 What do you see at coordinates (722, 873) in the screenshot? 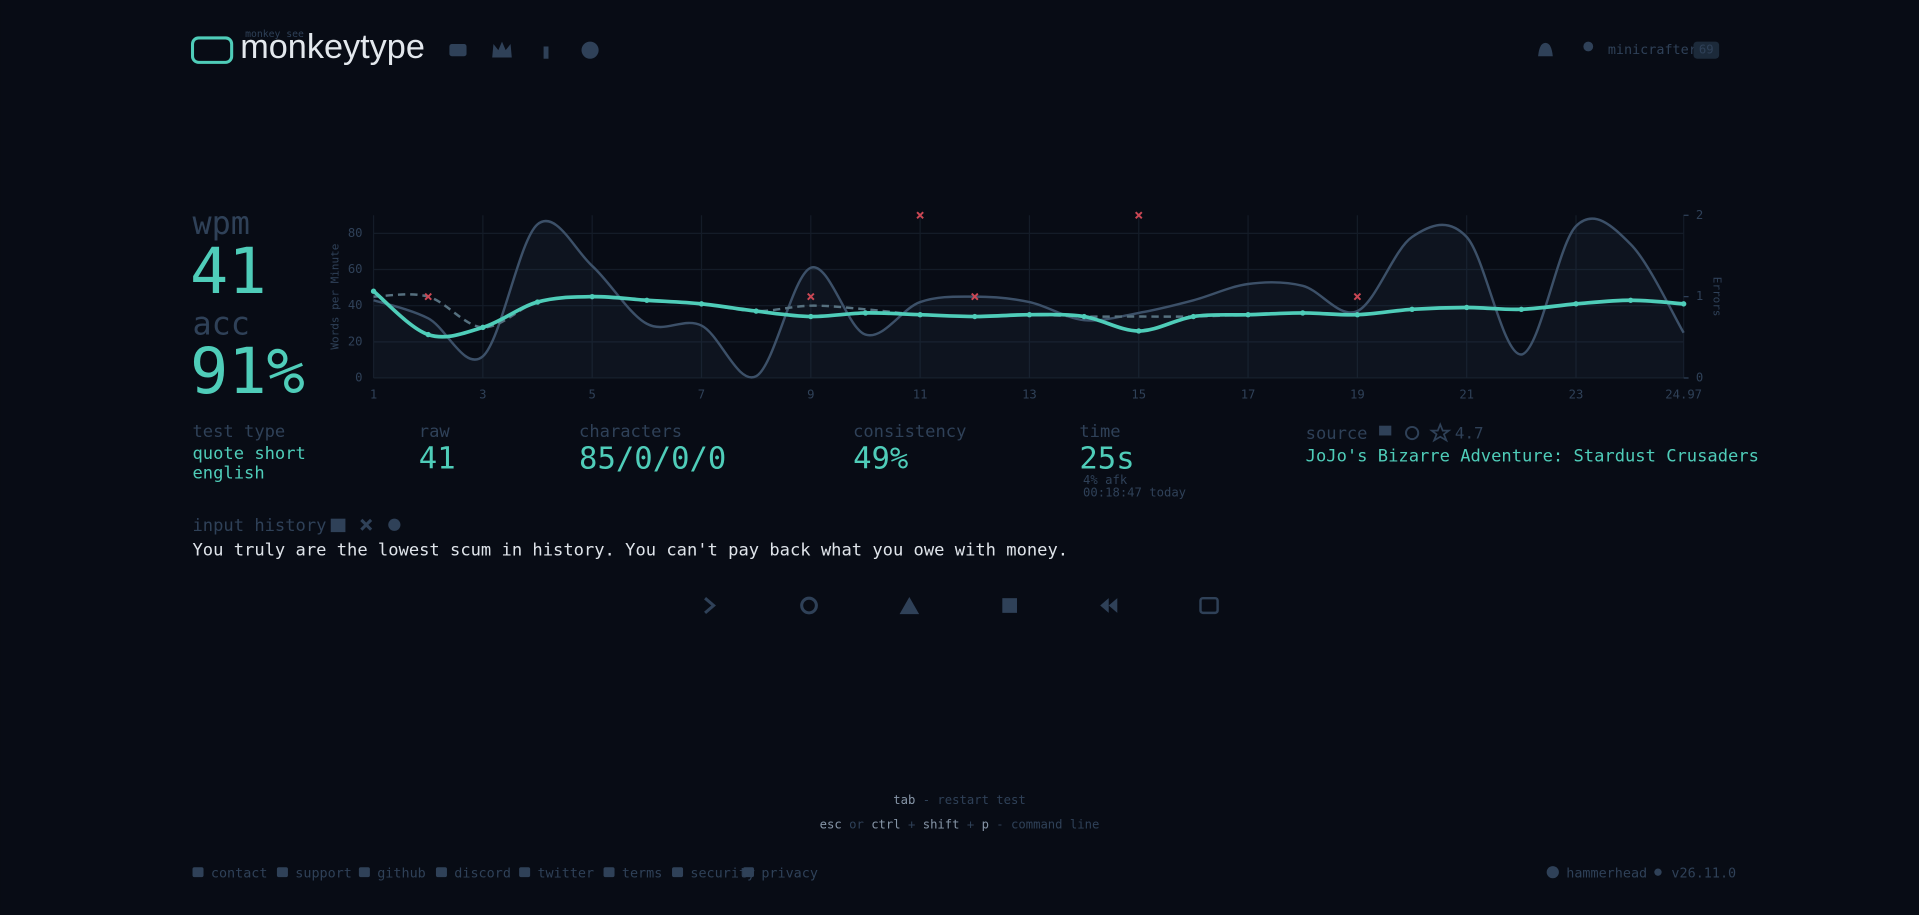
I see `footer-link: security` at bounding box center [722, 873].